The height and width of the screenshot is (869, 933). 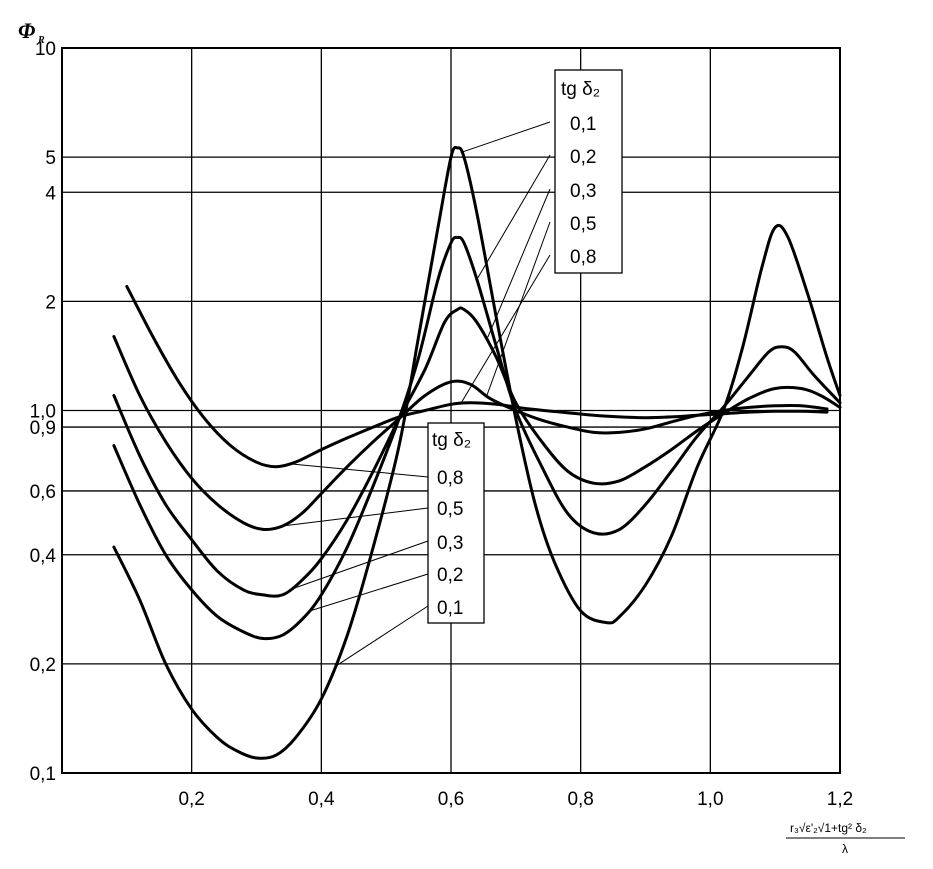 What do you see at coordinates (50, 302) in the screenshot?
I see `y-tick-label-6: 2` at bounding box center [50, 302].